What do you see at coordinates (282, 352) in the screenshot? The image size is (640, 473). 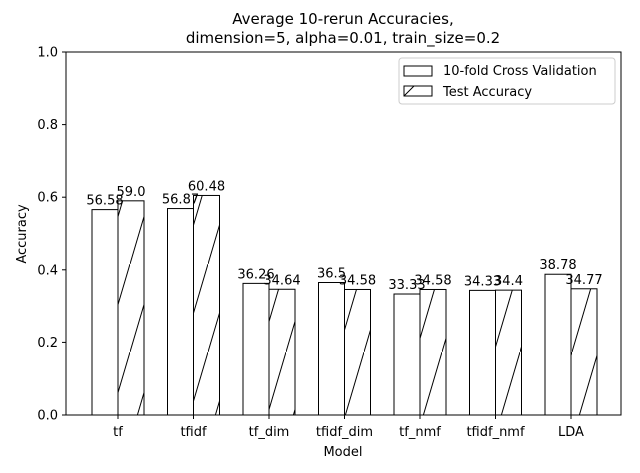 I see `bar-test-tf_dim` at bounding box center [282, 352].